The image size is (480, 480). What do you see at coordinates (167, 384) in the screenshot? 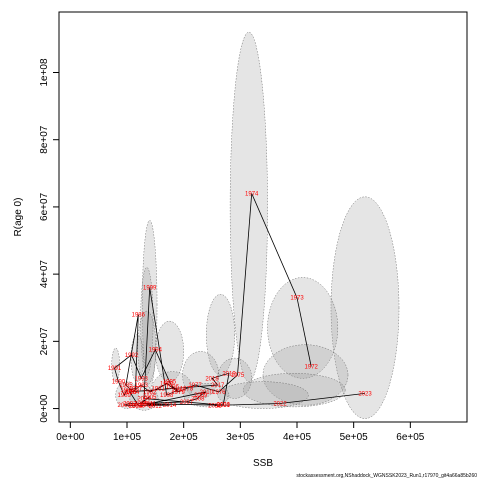
I see `year-label: 1980` at bounding box center [167, 384].